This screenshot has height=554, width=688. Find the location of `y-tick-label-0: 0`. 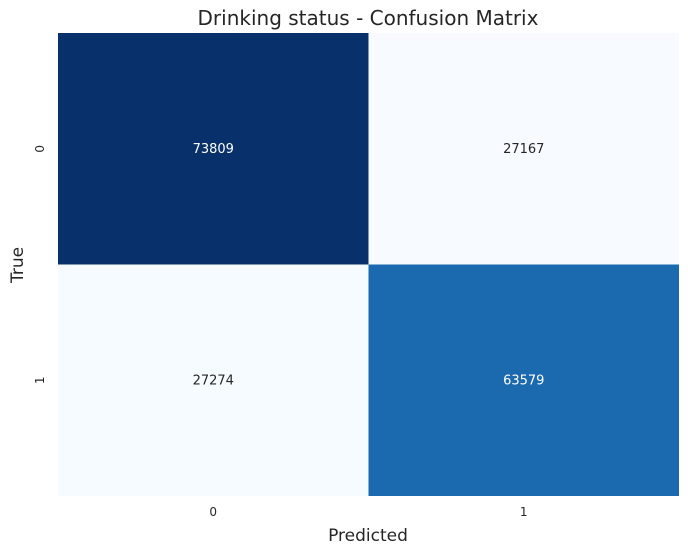

y-tick-label-0: 0 is located at coordinates (40, 149).